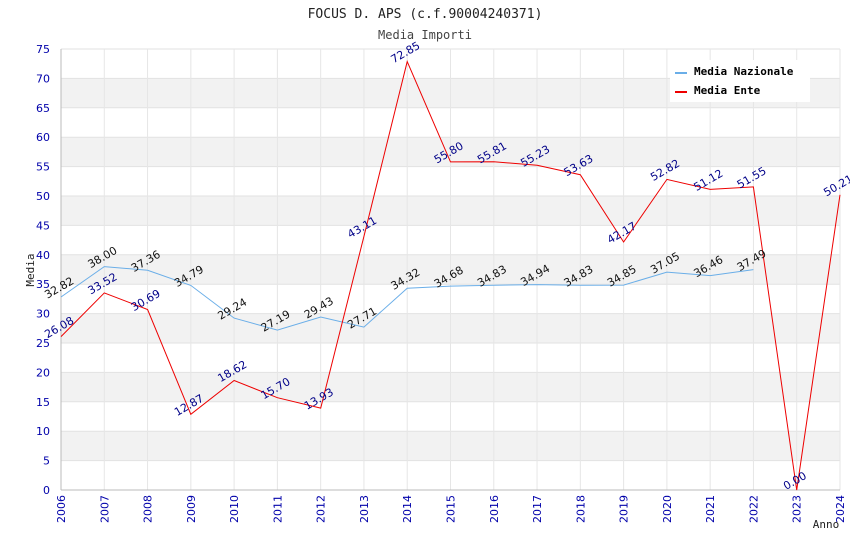  I want to click on y-tick-label: 30, so click(43, 314).